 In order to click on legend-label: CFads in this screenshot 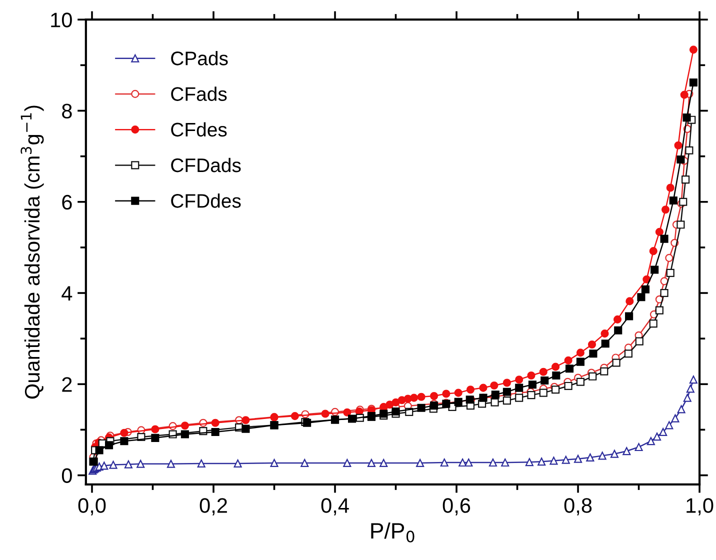, I will do `click(199, 93)`.